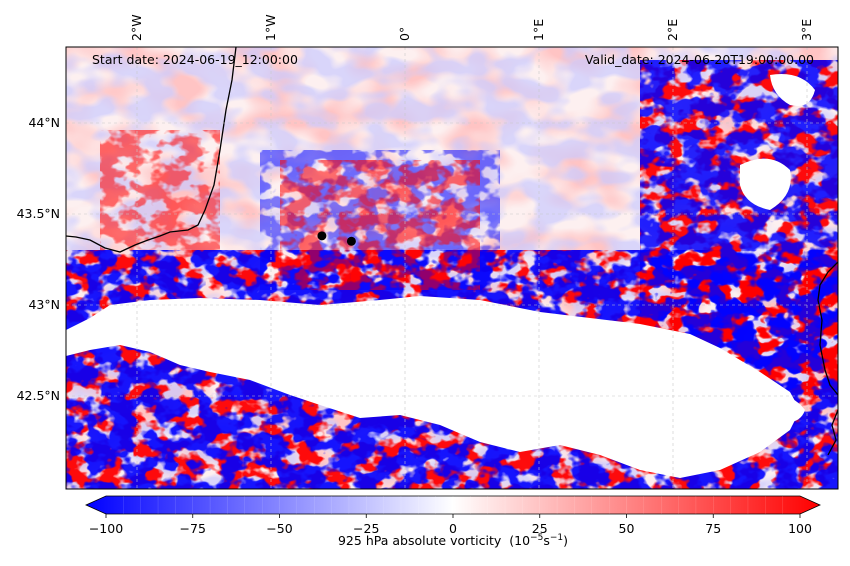  What do you see at coordinates (136, 27) in the screenshot?
I see `lon-tick-label: 2°W` at bounding box center [136, 27].